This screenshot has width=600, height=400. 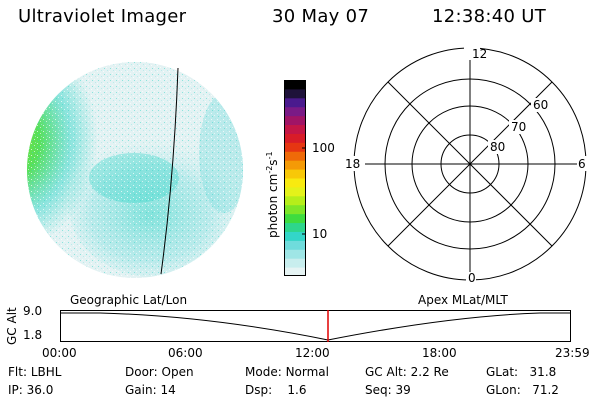 What do you see at coordinates (320, 234) in the screenshot?
I see `colorbar-tick-10: 10` at bounding box center [320, 234].